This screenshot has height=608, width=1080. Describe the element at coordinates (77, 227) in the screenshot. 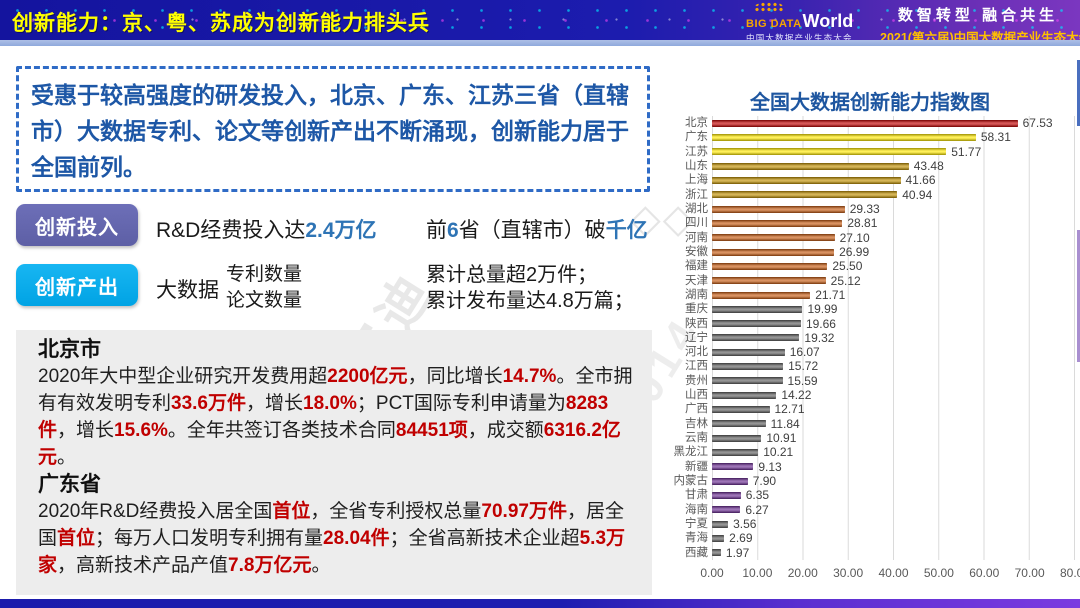

I see `badge-label: 创新投入` at that location.